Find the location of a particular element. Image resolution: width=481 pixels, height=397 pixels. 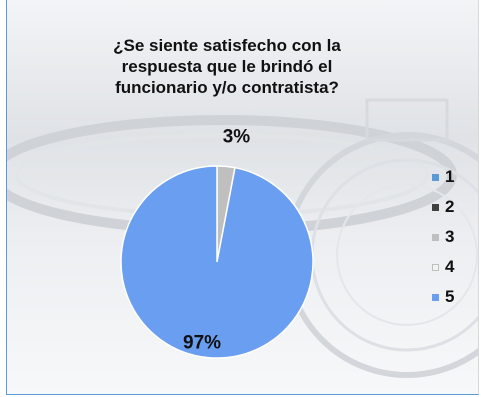

data-label-3: 3% is located at coordinates (237, 137).